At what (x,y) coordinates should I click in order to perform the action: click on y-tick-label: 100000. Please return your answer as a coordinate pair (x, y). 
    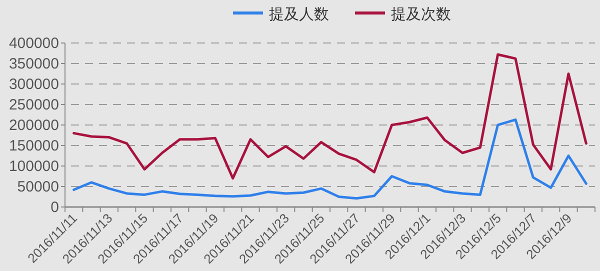
    Looking at the image, I should click on (33, 166).